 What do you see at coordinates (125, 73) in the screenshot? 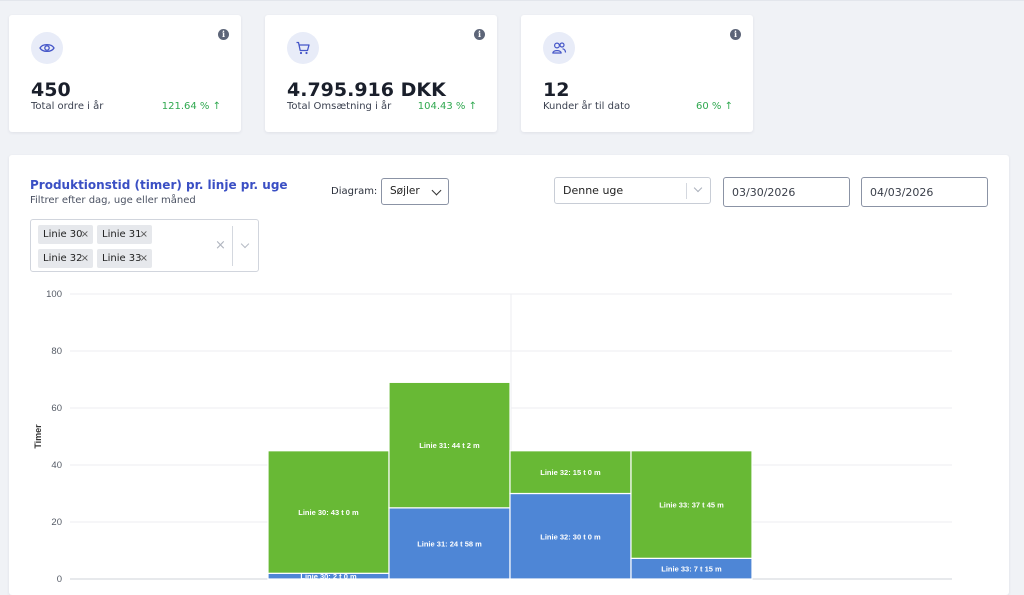
I see `kpi-card-orders: i 450 Total ordre i år 121.64 % ↑` at bounding box center [125, 73].